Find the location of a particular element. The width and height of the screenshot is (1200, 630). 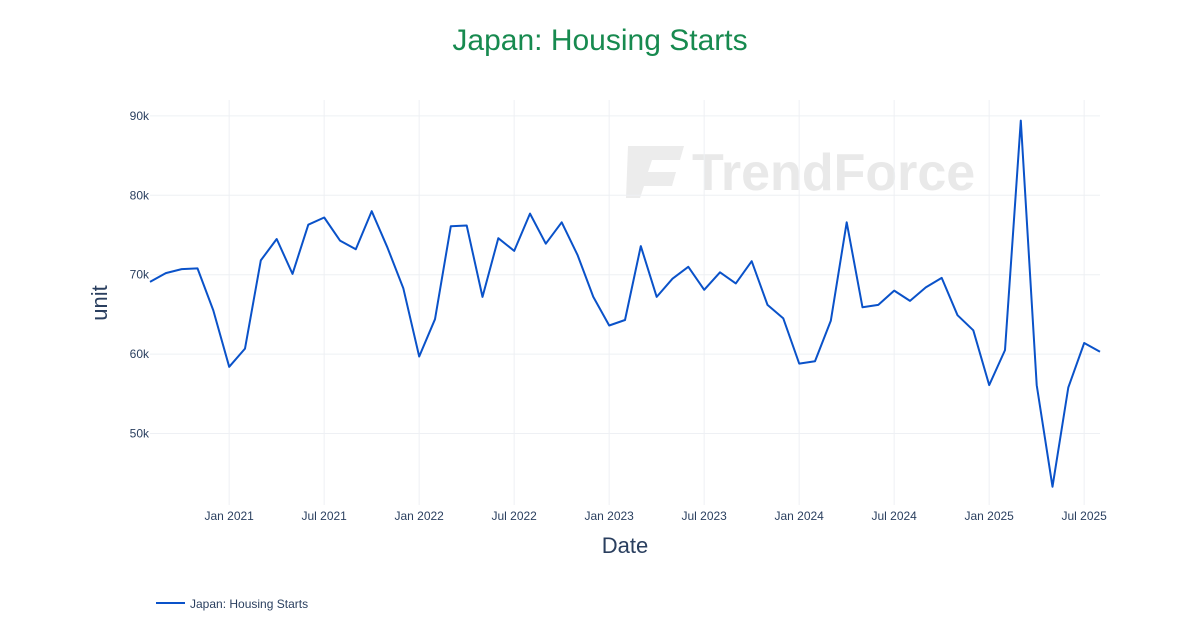

y-tick-label: 80k is located at coordinates (140, 195).